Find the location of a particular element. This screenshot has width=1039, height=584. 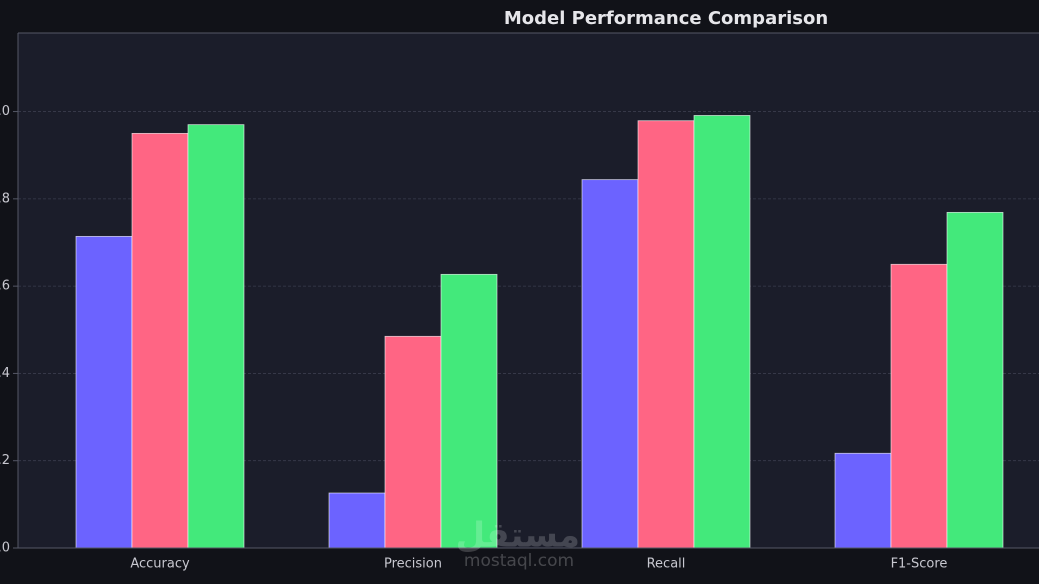

x-tick-label: F1-Score is located at coordinates (919, 564).